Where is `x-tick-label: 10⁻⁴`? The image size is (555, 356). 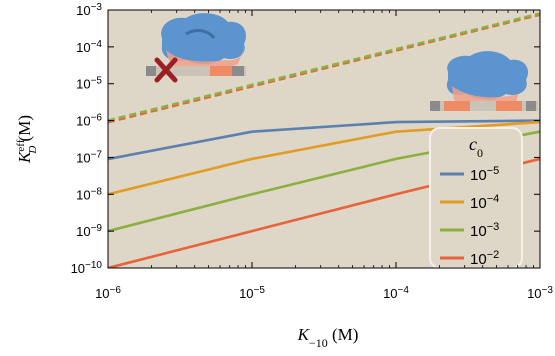
x-tick-label: 10⁻⁴ is located at coordinates (396, 293).